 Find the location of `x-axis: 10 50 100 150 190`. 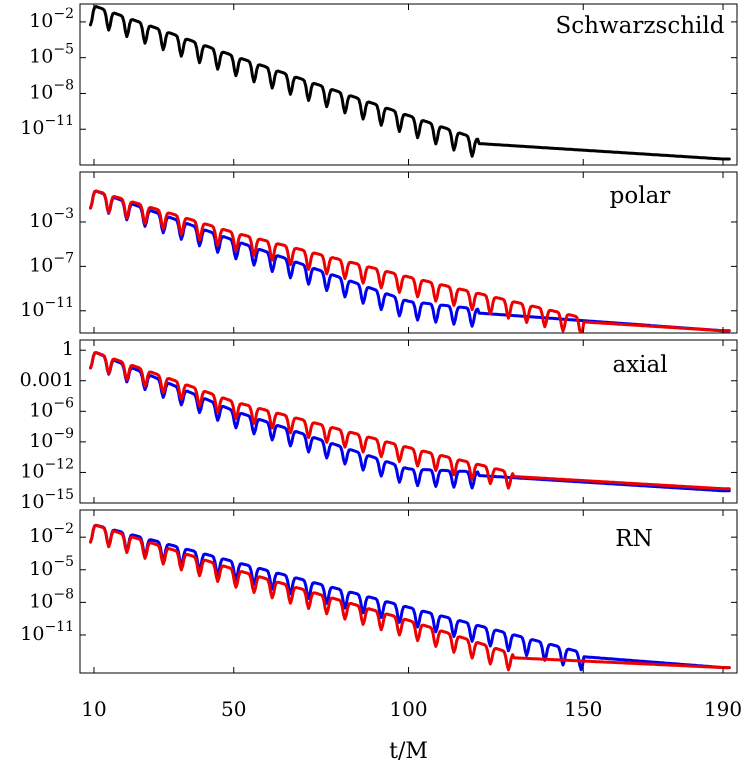

x-axis: 10 50 100 150 190 is located at coordinates (411, 709).